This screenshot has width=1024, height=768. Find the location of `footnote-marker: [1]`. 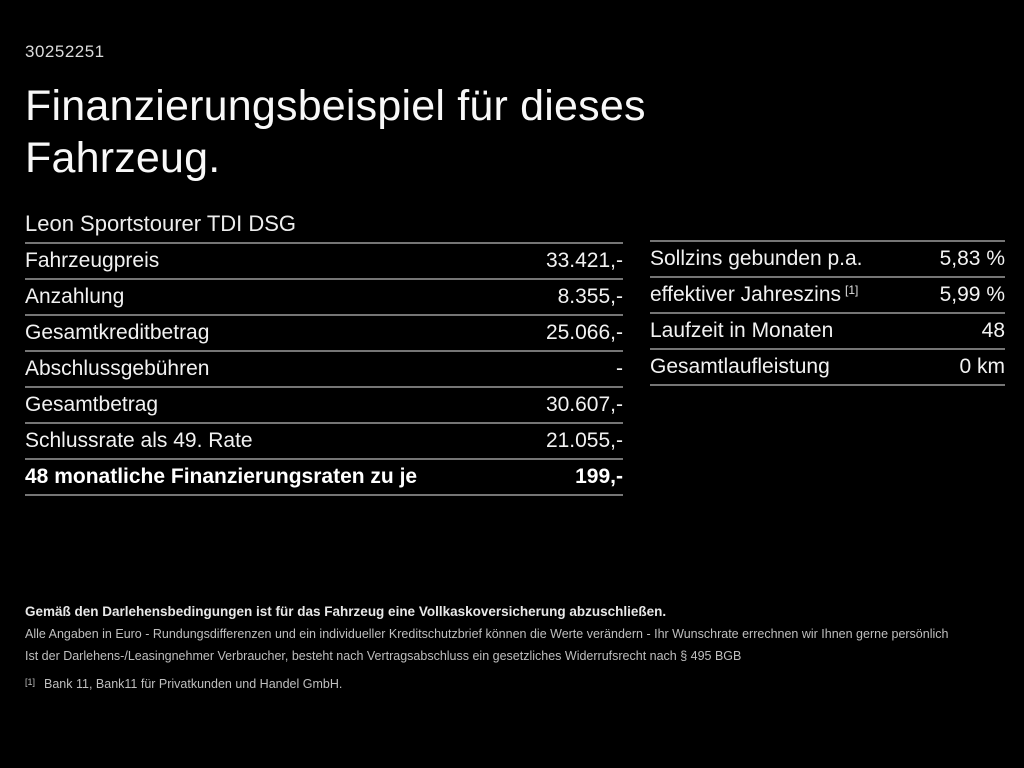

footnote-marker: [1] is located at coordinates (30, 682).